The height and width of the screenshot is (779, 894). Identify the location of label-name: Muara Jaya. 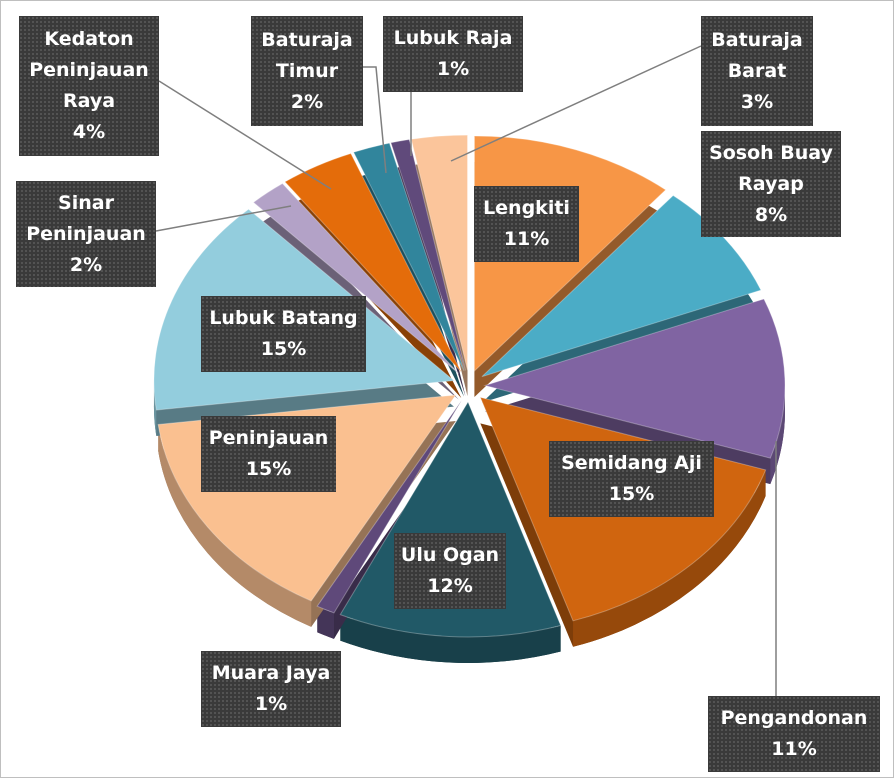
(271, 673).